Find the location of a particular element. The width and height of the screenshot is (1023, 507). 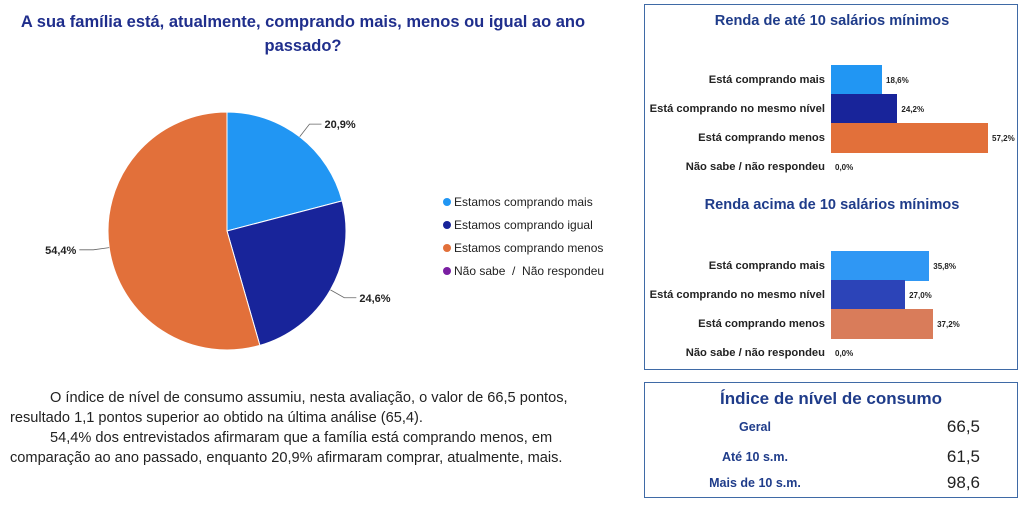

bar-row: Está comprando no mesmo nível 27,0% is located at coordinates (831, 295).